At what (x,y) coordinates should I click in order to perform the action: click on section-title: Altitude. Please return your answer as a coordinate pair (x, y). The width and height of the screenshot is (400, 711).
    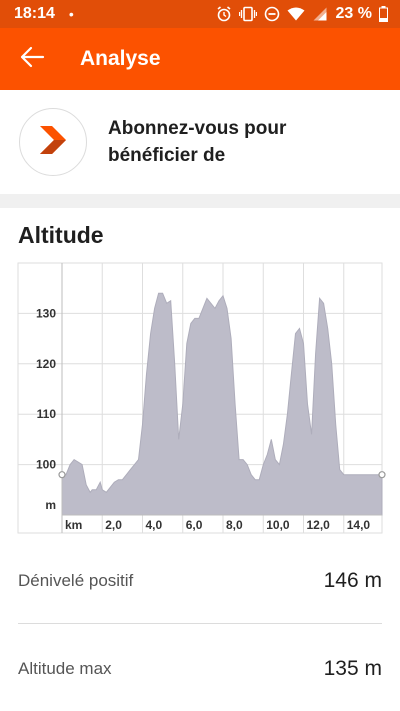
    Looking at the image, I should click on (61, 235).